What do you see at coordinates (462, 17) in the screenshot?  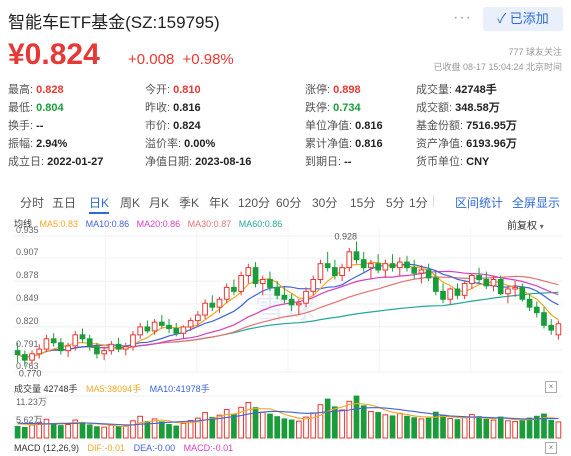 I see `more-options-icon: ···` at bounding box center [462, 17].